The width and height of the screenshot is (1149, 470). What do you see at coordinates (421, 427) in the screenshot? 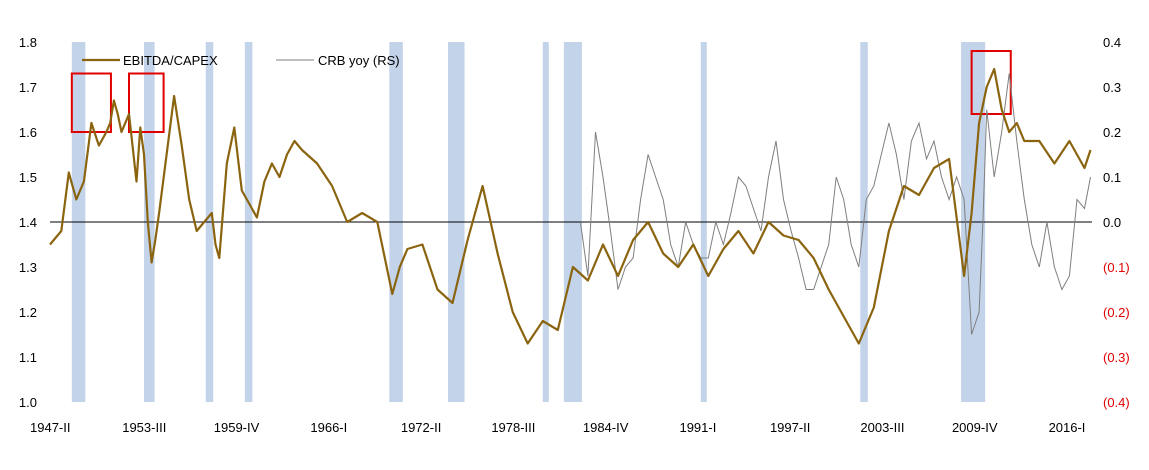
I see `x-tick-label: 1972-II` at bounding box center [421, 427].